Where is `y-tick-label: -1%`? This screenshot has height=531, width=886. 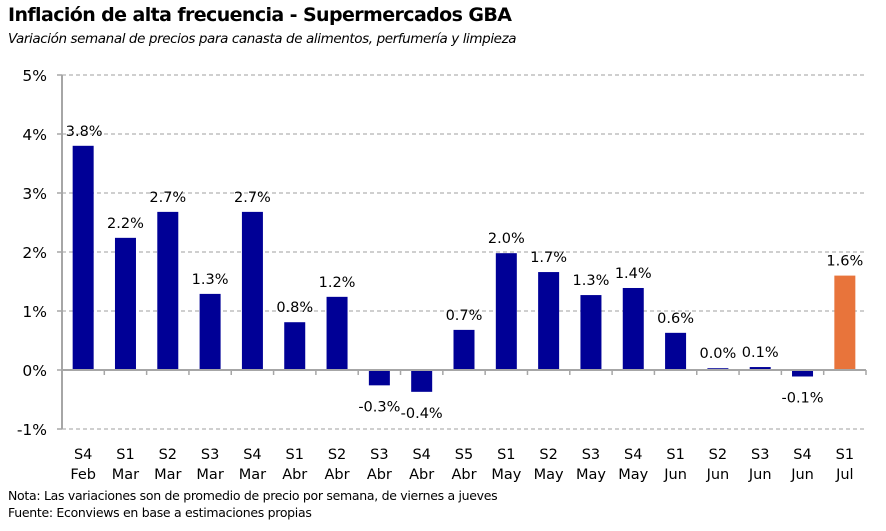
y-tick-label: -1% is located at coordinates (32, 430).